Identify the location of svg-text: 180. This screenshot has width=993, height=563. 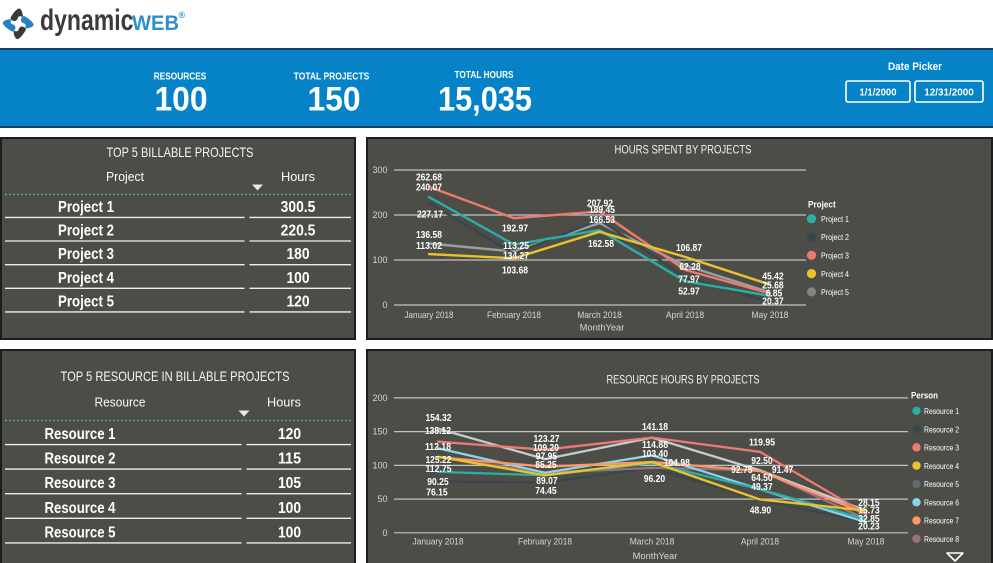
(297, 254).